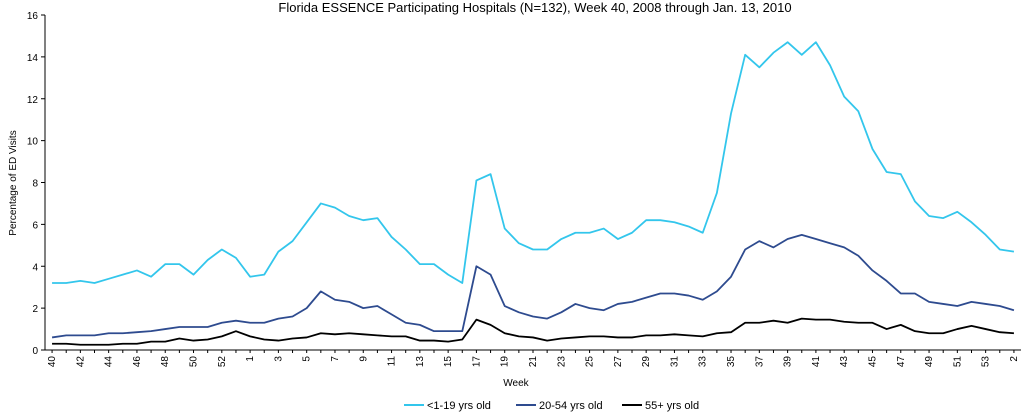  Describe the element at coordinates (35, 309) in the screenshot. I see `y-tick-label: 2` at that location.